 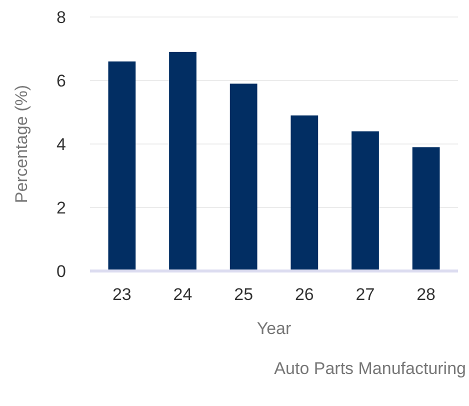 What do you see at coordinates (21, 144) in the screenshot?
I see `y-axis-title: Percentage (%)` at bounding box center [21, 144].